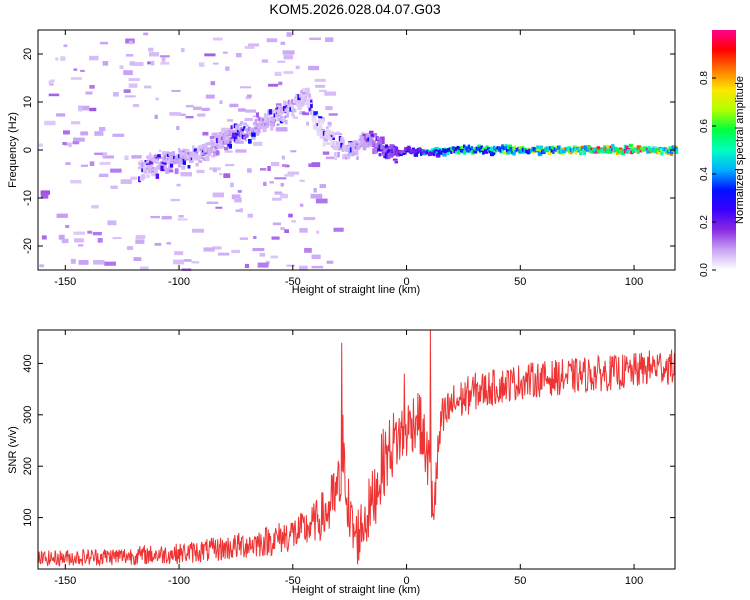 This screenshot has width=750, height=600. What do you see at coordinates (13, 150) in the screenshot?
I see `spectrogram-ylabel: Frequency (Hz)` at bounding box center [13, 150].